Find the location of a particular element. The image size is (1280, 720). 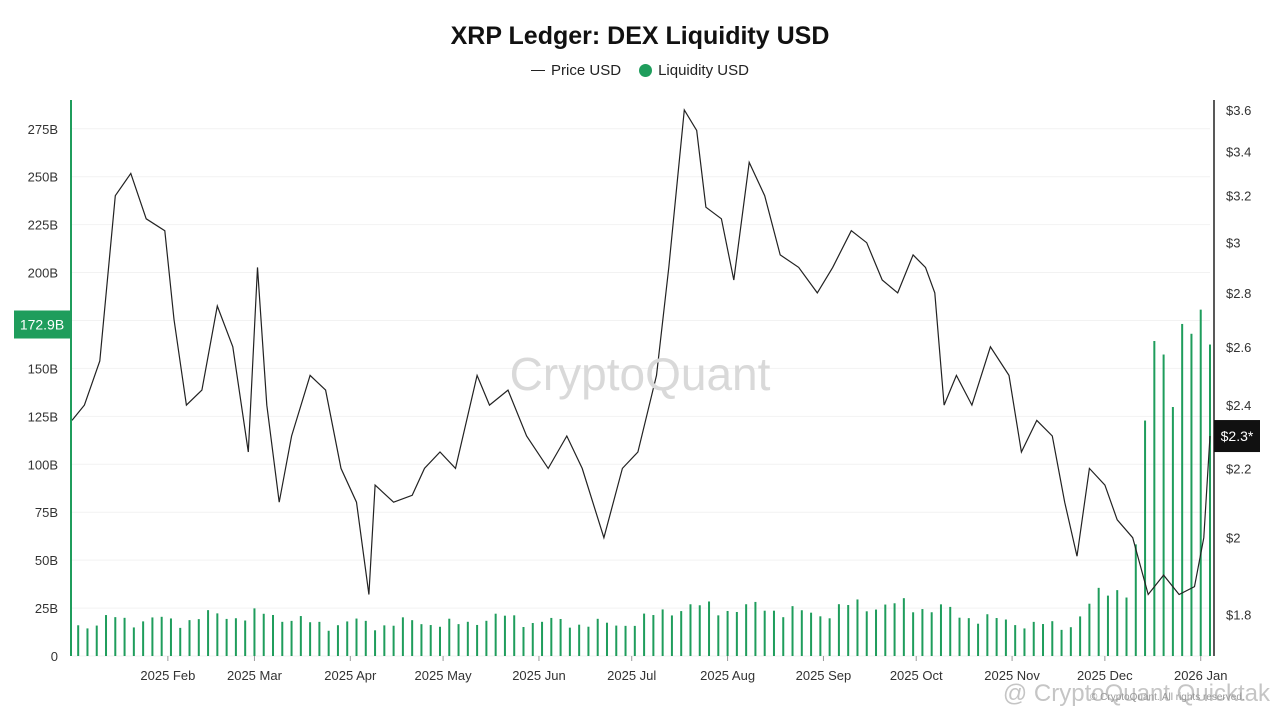

left-tick-label: 25B is located at coordinates (46, 608).